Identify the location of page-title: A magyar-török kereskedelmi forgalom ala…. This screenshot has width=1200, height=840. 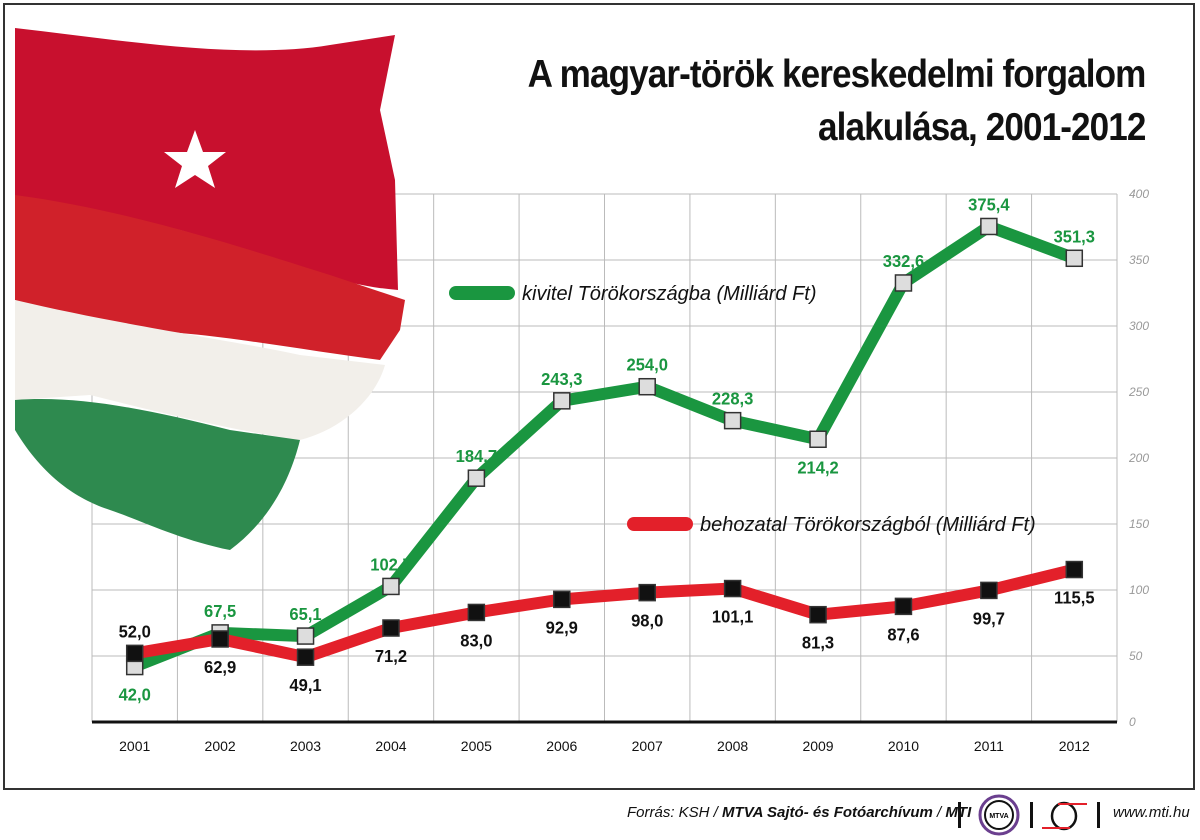
(836, 101).